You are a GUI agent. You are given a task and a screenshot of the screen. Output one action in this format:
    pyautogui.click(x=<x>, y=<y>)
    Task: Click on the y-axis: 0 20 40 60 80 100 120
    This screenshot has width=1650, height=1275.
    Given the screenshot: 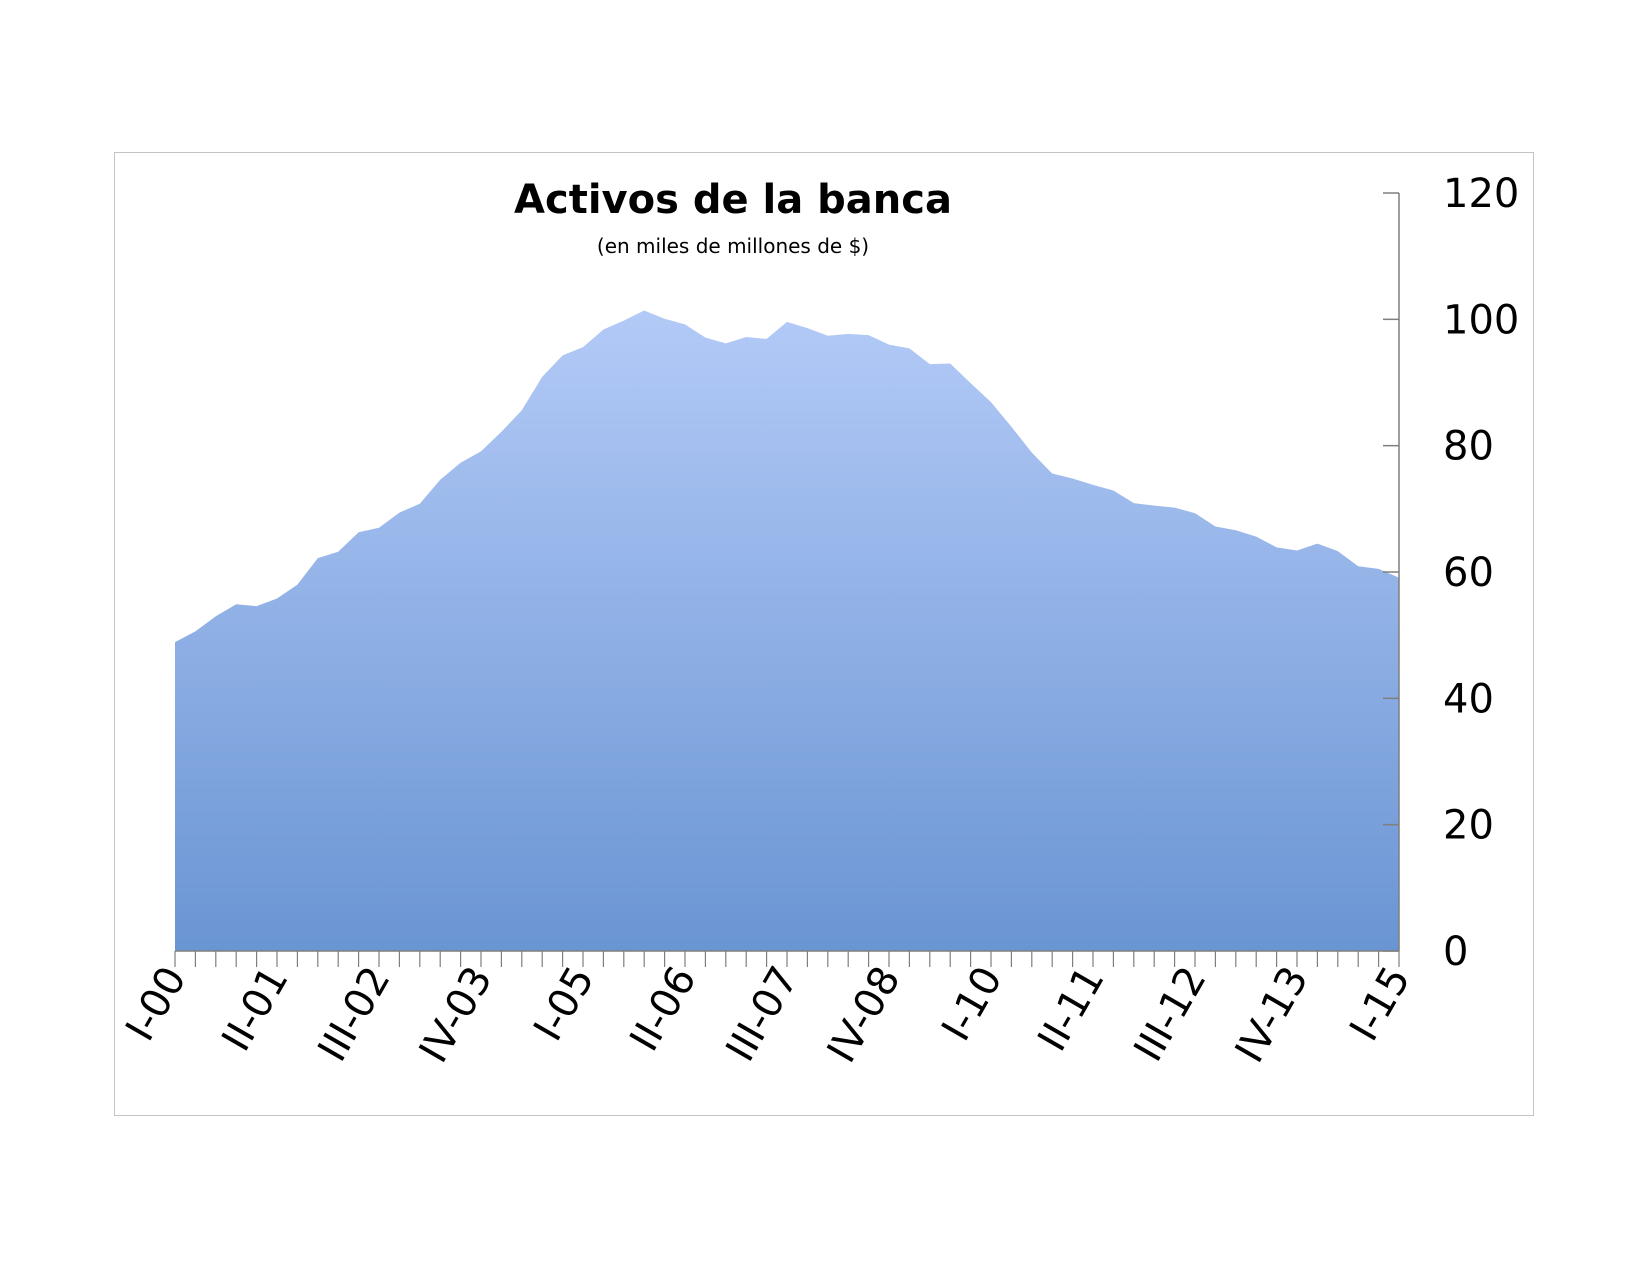 What is the action you would take?
    pyautogui.click(x=1451, y=573)
    